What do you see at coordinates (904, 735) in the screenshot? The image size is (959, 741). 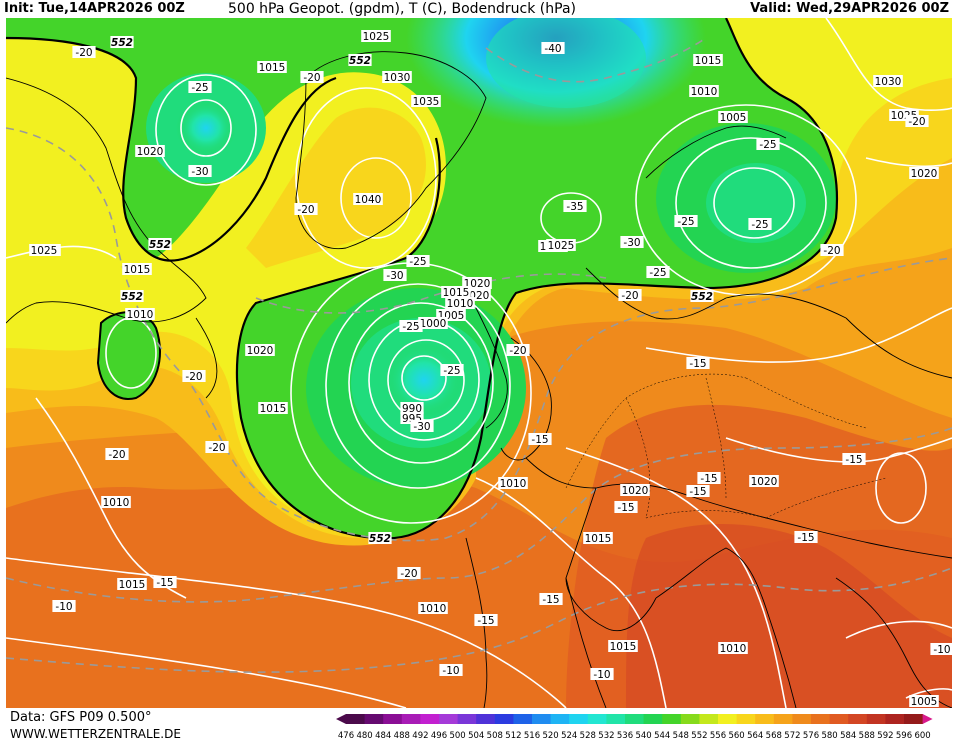 I see `scale-tick-label: 596` at bounding box center [904, 735].